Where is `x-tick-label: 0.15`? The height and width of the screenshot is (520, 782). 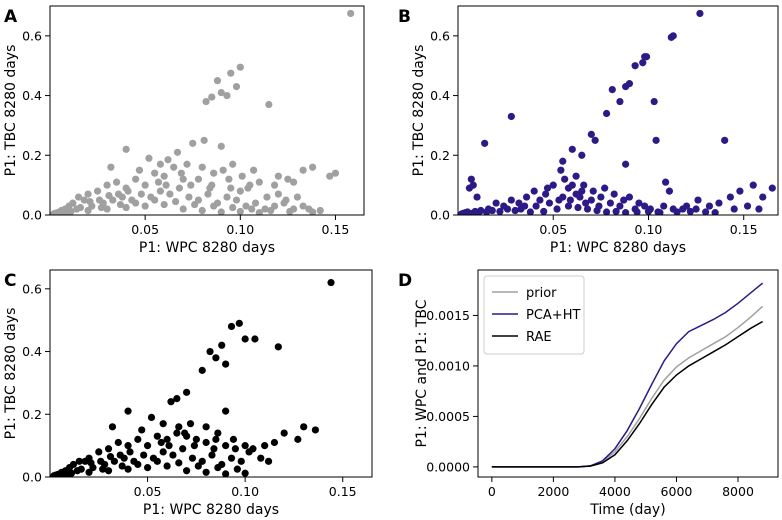
x-tick-label: 0.15 is located at coordinates (336, 229).